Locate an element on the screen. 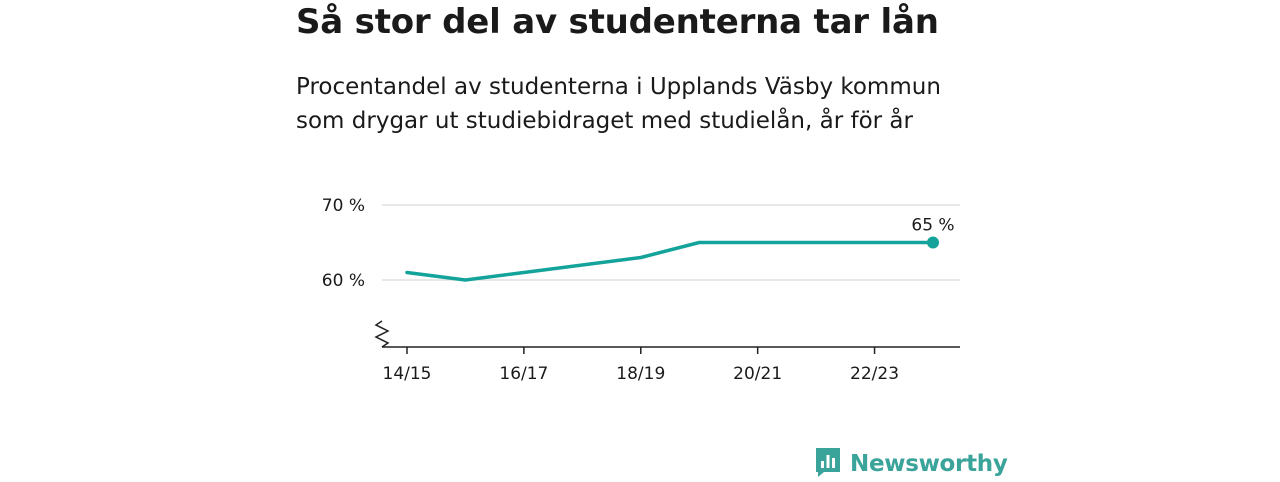 This screenshot has width=1280, height=482. end-point-marker is located at coordinates (933, 242).